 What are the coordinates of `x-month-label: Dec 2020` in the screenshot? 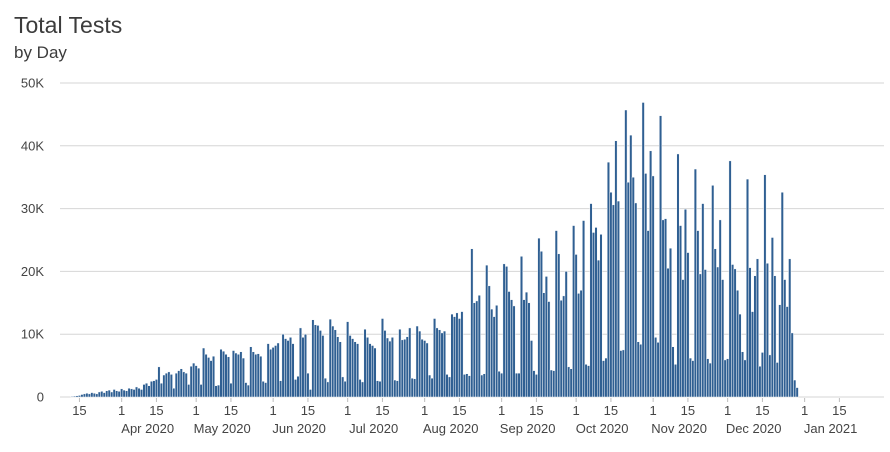 It's located at (754, 428).